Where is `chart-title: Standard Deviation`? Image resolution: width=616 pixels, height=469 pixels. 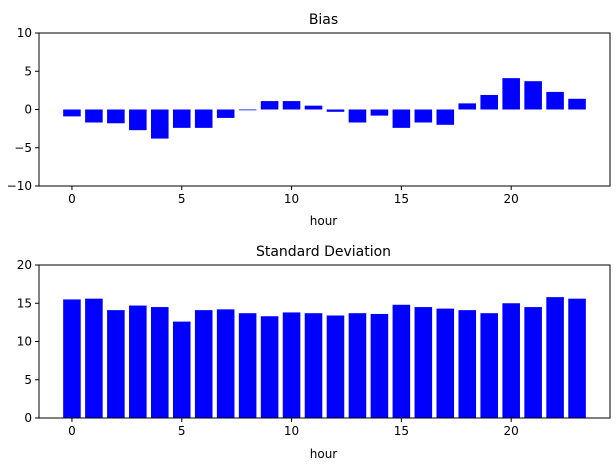
chart-title: Standard Deviation is located at coordinates (323, 252).